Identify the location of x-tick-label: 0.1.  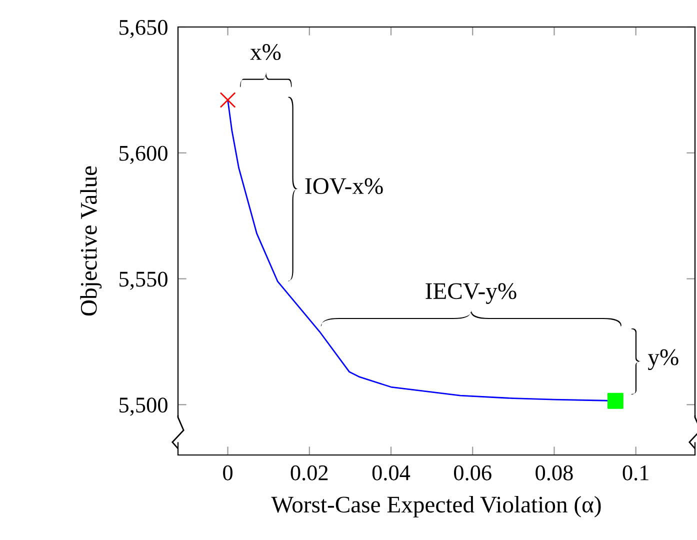
(635, 472).